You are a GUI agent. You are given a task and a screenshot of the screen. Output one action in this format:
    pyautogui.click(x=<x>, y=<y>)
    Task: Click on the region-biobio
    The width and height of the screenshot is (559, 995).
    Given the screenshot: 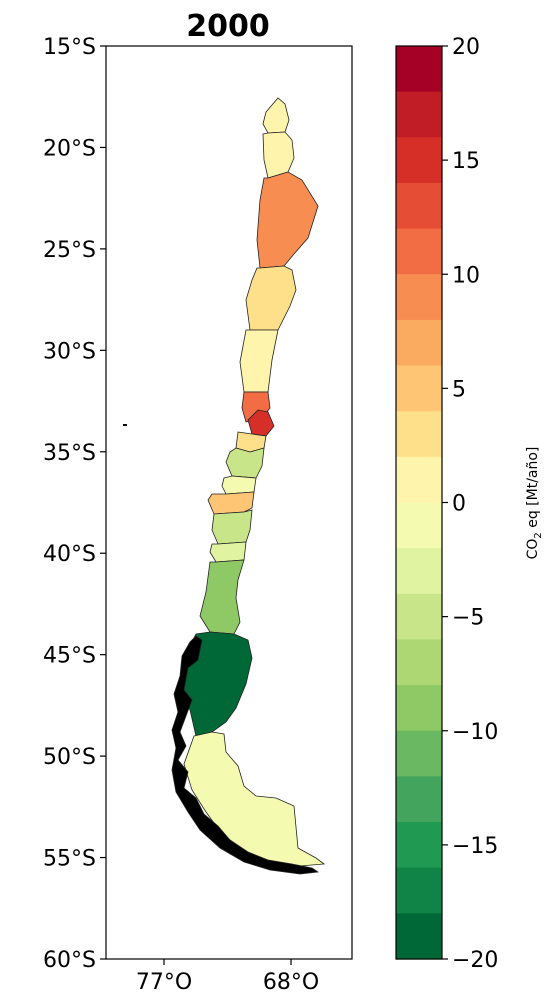 What is the action you would take?
    pyautogui.click(x=231, y=503)
    